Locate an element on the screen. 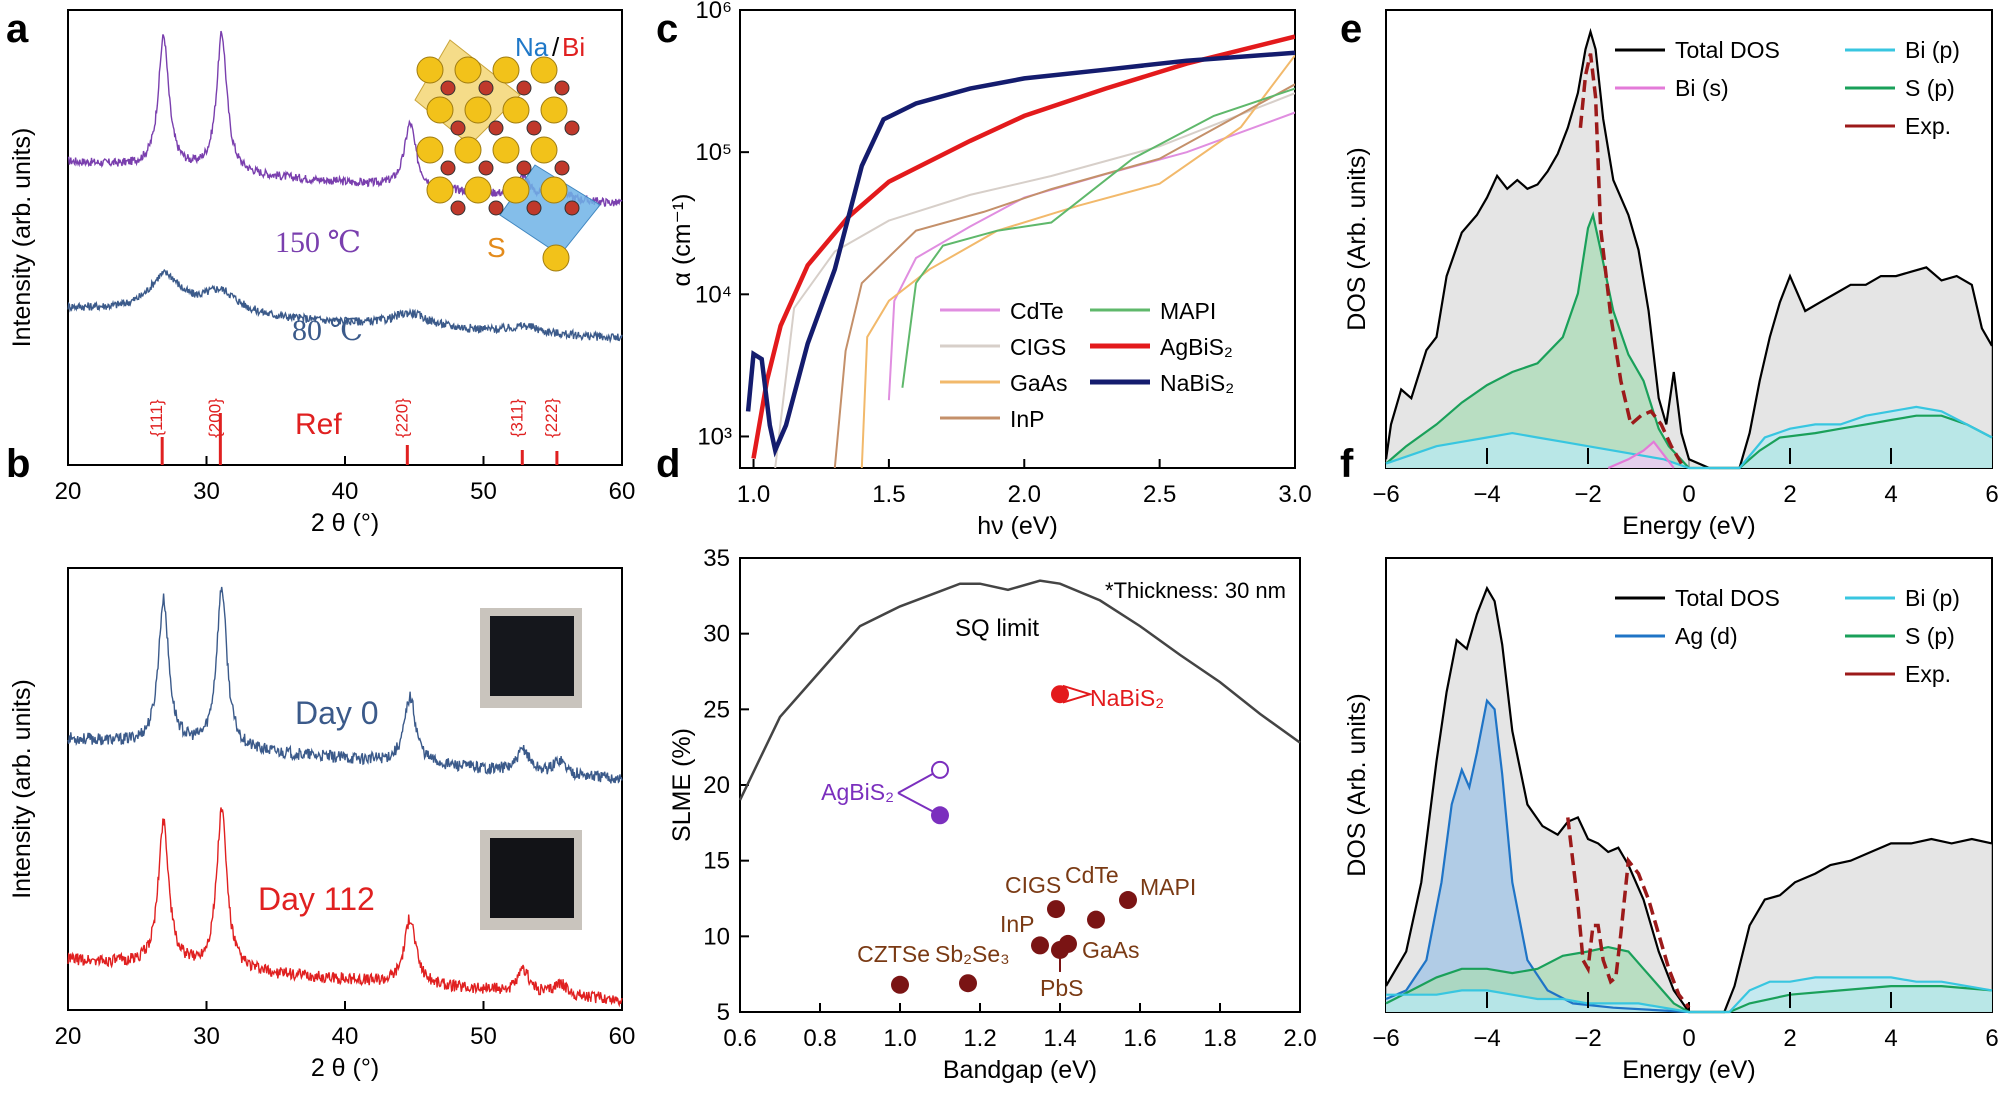 This screenshot has height=1096, width=2000. panel-a-xtick-label: 40 is located at coordinates (345, 491).